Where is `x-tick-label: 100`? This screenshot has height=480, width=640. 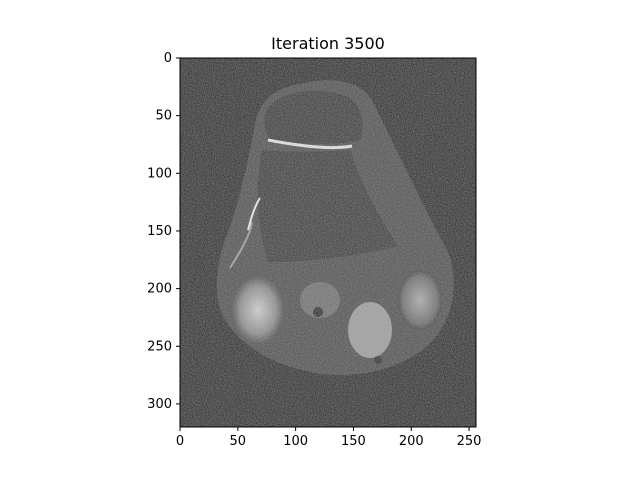
x-tick-label: 100 is located at coordinates (295, 441).